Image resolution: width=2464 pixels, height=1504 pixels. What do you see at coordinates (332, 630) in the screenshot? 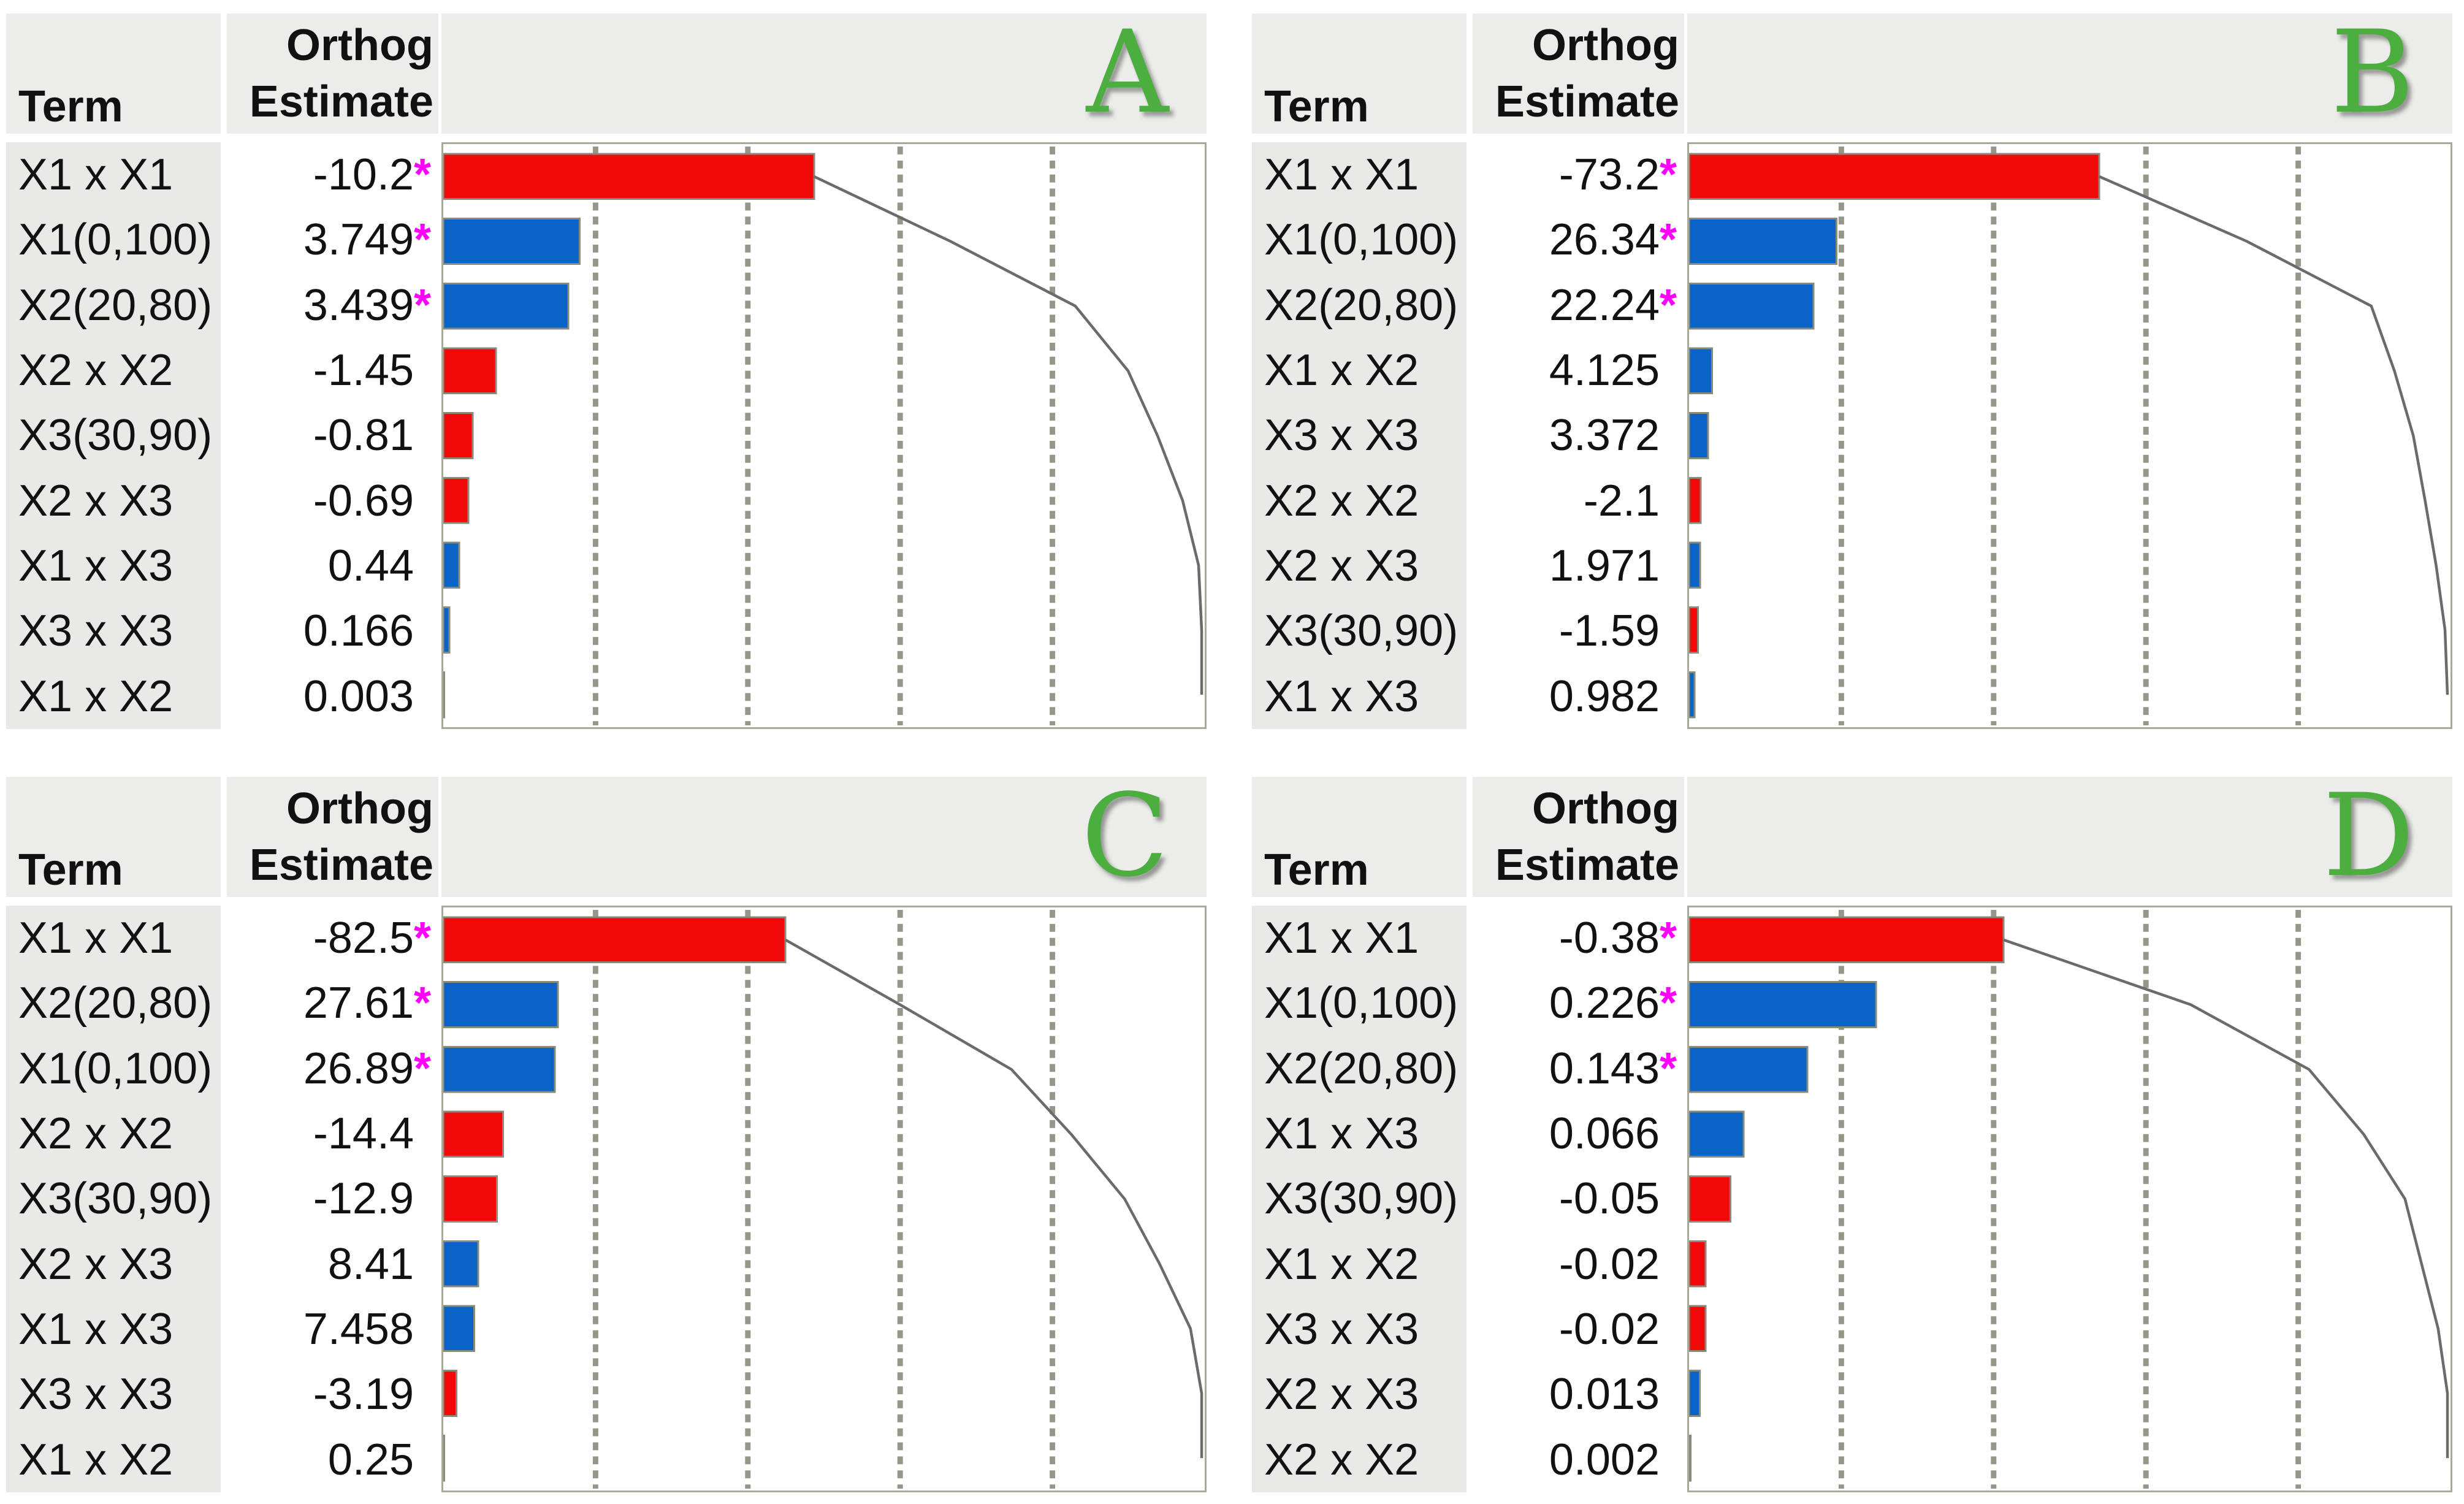
I see `estimate-cell: 0.166` at bounding box center [332, 630].